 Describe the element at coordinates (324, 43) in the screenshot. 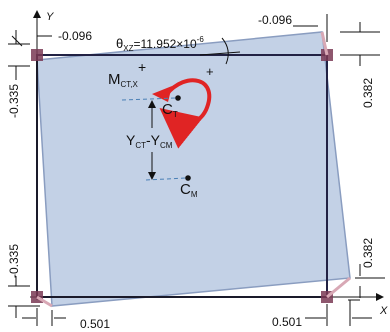

I see `displaced-link-tr` at that location.